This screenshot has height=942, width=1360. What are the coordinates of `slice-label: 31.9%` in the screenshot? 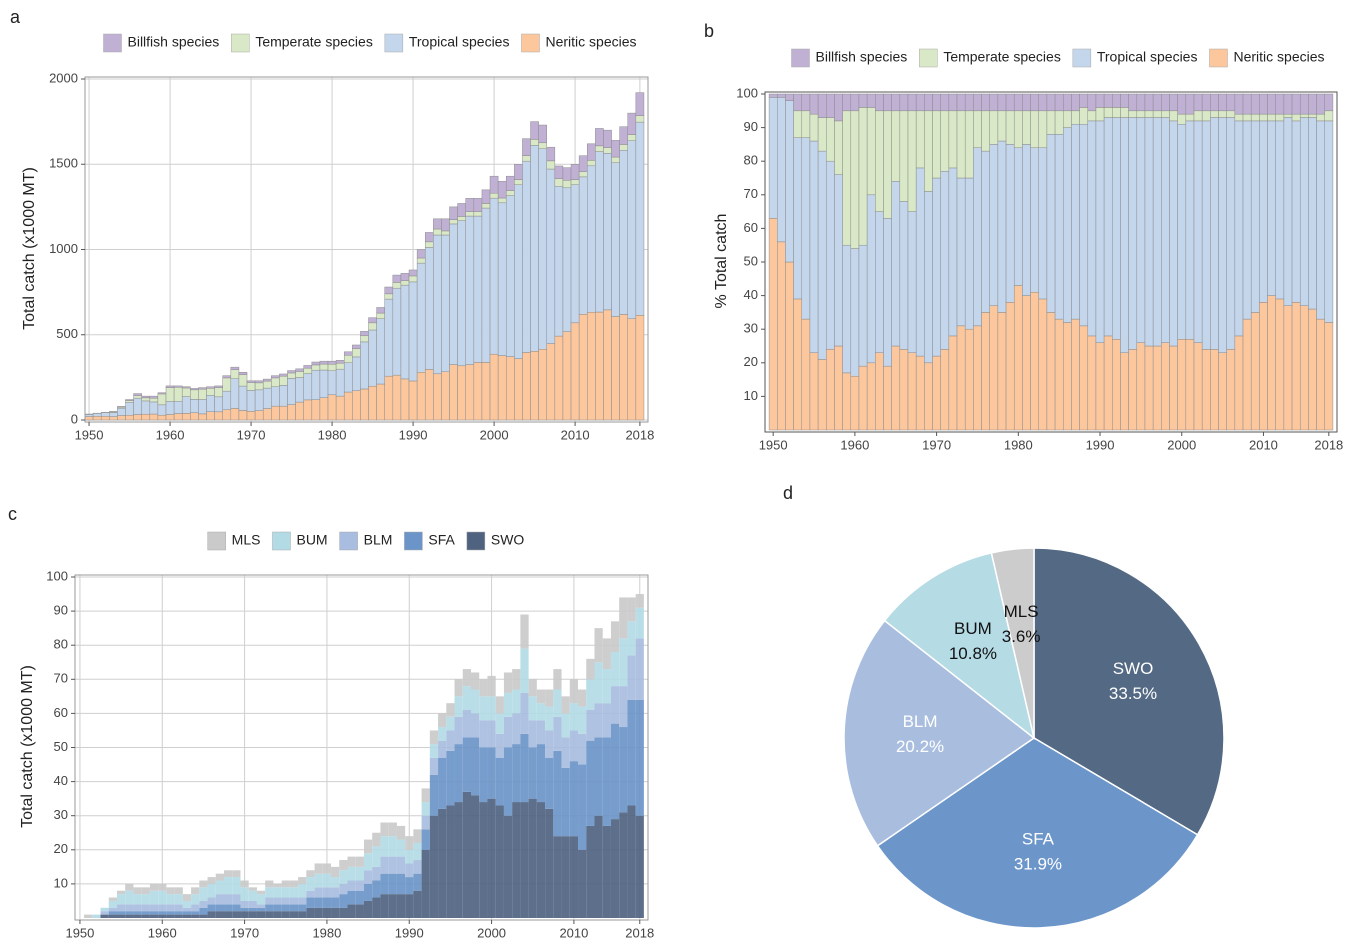 It's located at (1038, 863).